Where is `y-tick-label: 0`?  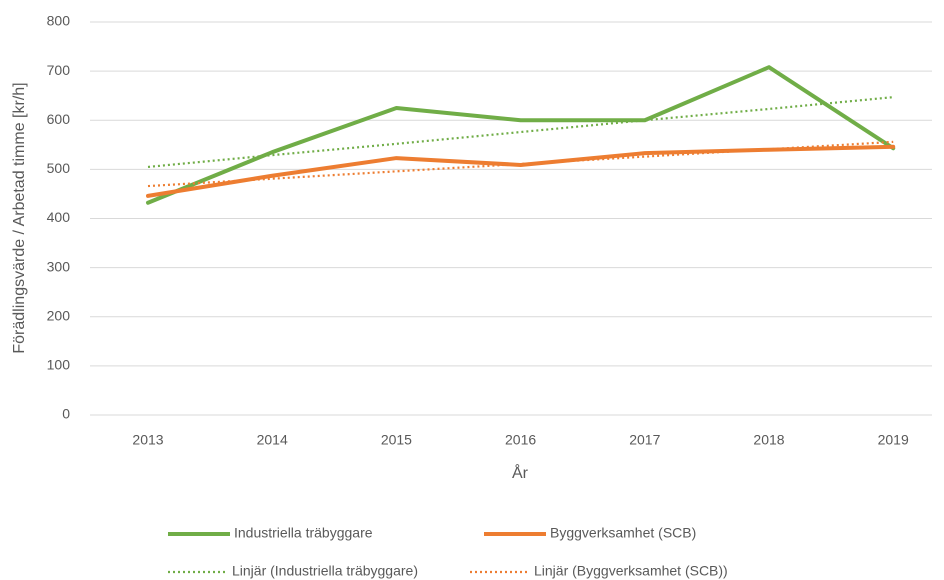
y-tick-label: 0 is located at coordinates (66, 414).